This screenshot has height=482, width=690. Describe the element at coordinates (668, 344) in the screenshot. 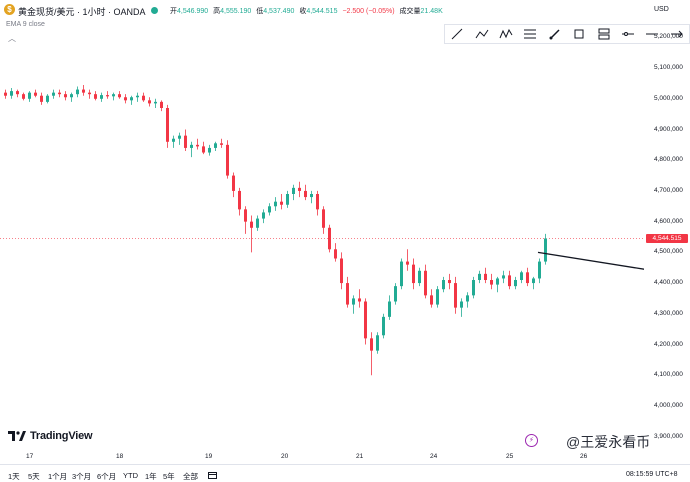

I see `price-tick-label: 4,200,000` at that location.